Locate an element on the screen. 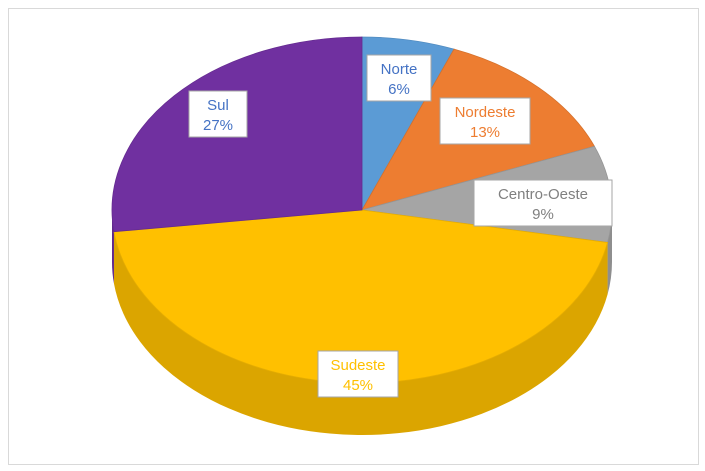  data-label-category: Sudeste is located at coordinates (357, 365).